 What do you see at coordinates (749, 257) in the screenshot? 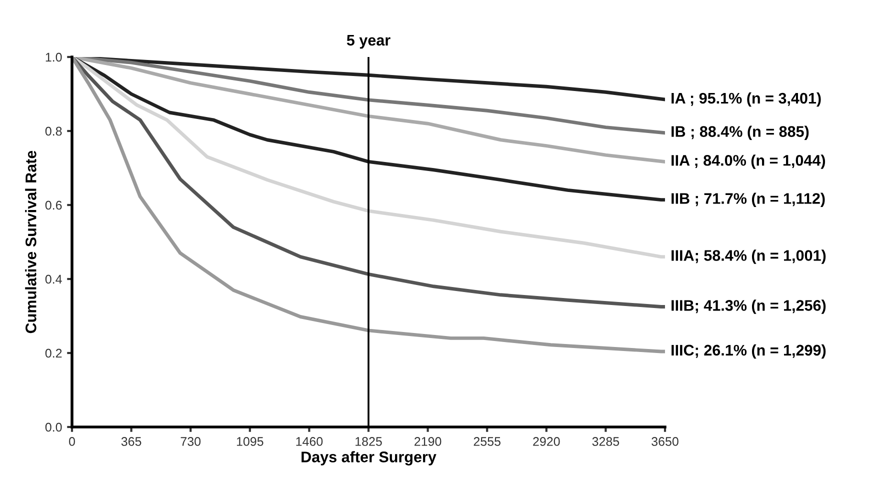
I see `series-label: IIIA; 58.4% (n = 1,001)` at bounding box center [749, 257].